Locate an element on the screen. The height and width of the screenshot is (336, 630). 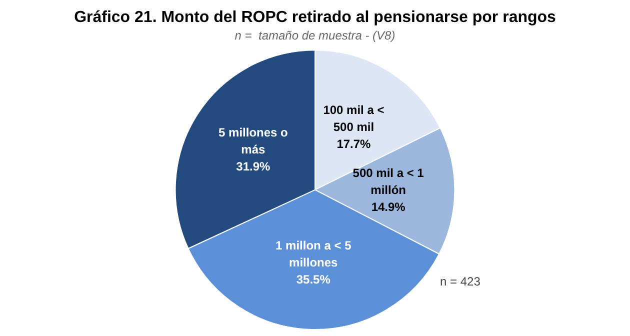
slice-label: 5 millones o más is located at coordinates (253, 141).